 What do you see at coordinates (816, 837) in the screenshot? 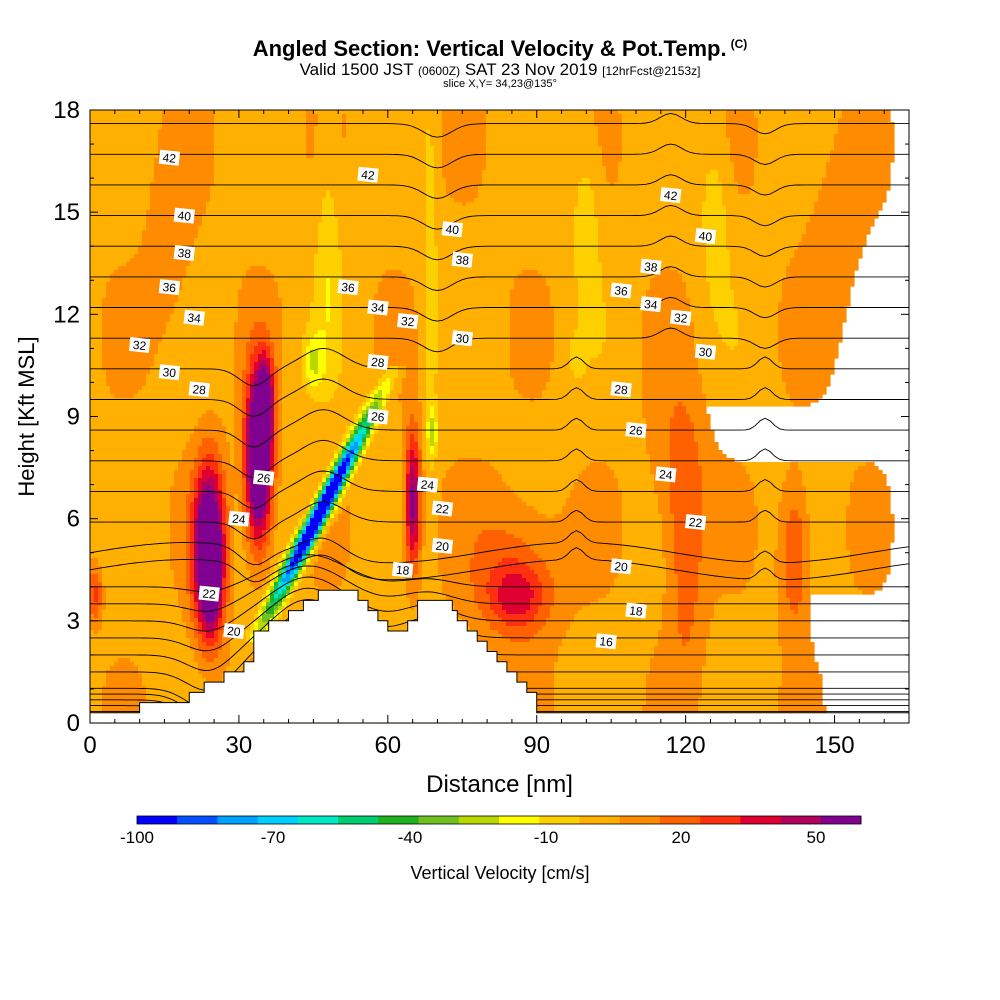
I see `colorbar-tick-label: 50` at bounding box center [816, 837].